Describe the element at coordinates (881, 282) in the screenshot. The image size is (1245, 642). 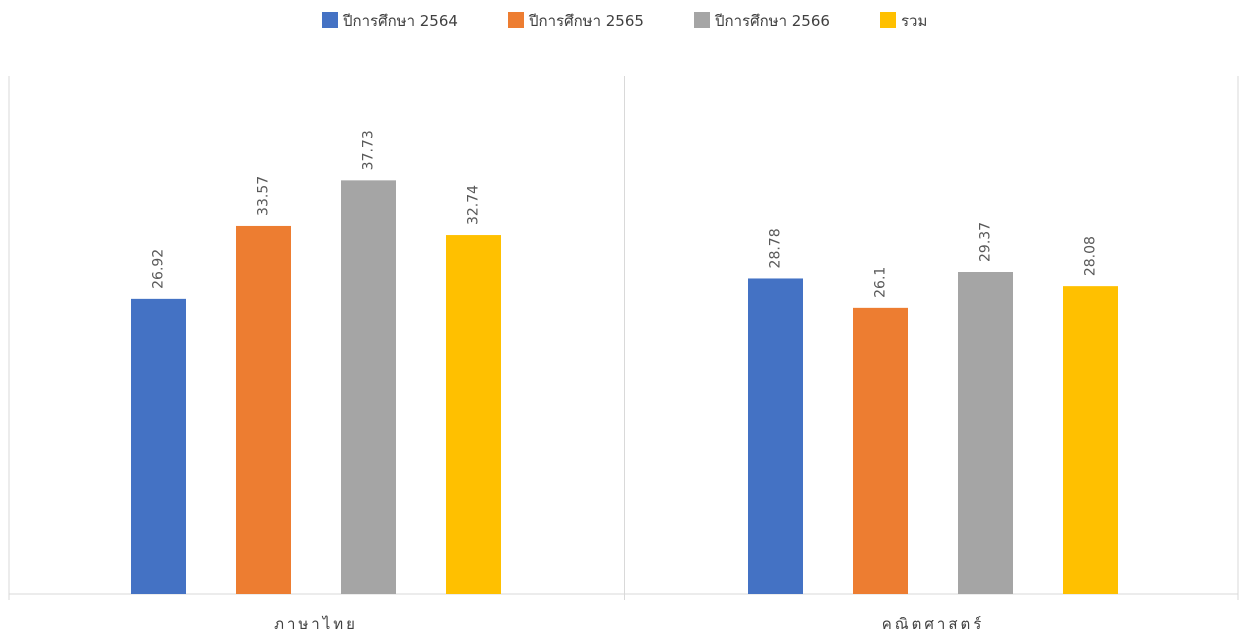
I see `data-label: 26.1` at that location.